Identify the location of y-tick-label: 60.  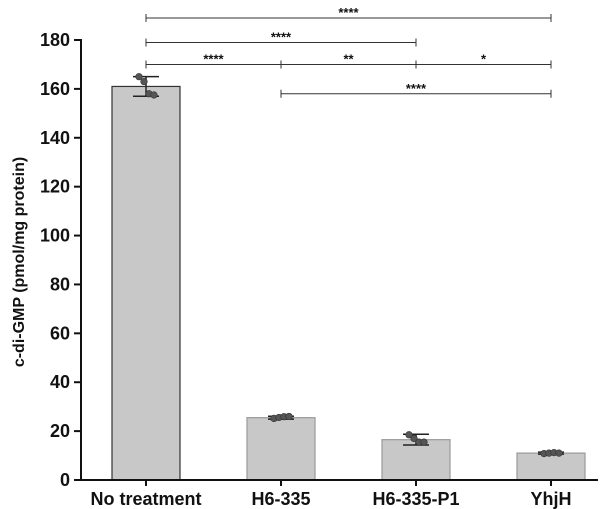
(60, 333).